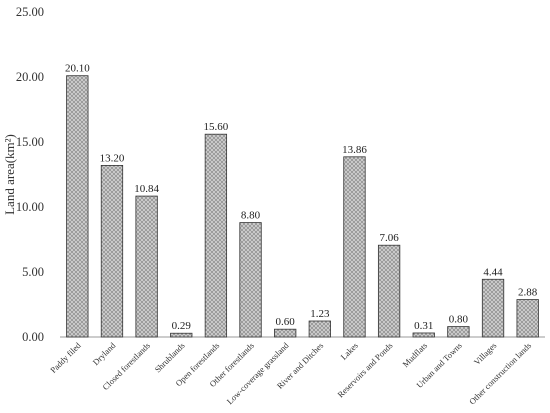 Image resolution: width=550 pixels, height=413 pixels. I want to click on x-category-label: Lakes, so click(348, 350).